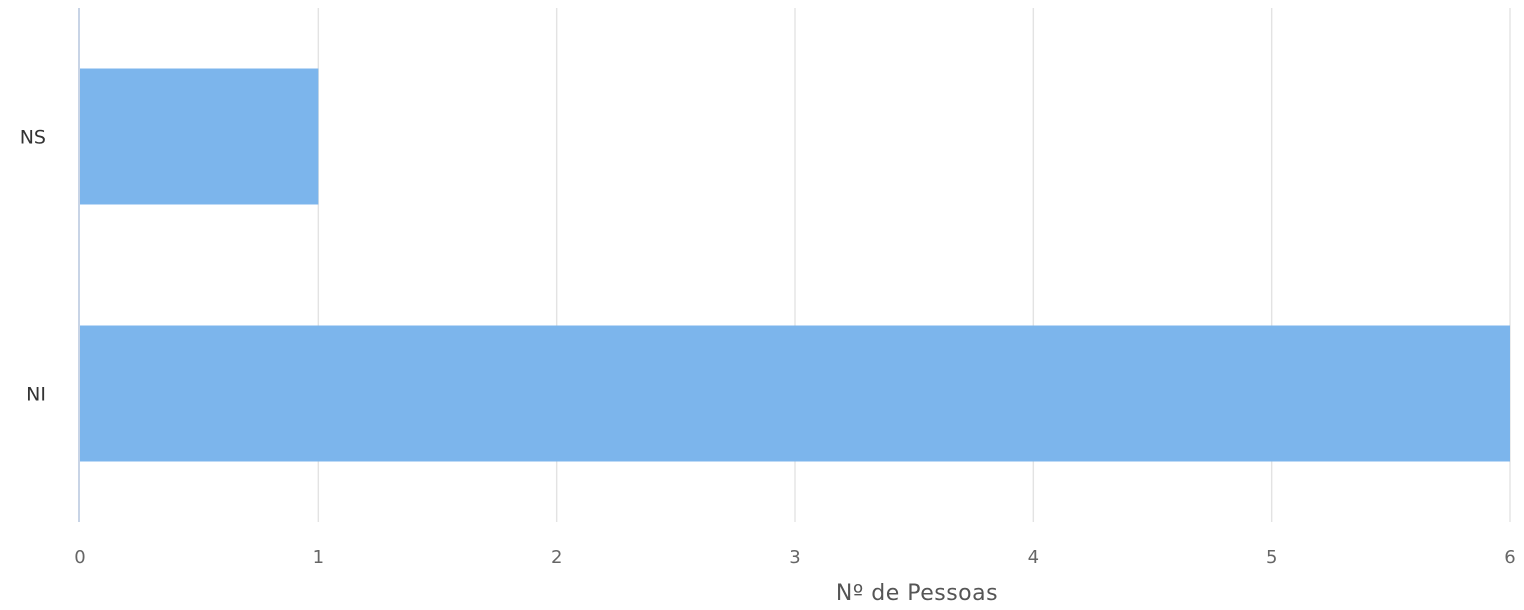  What do you see at coordinates (33, 138) in the screenshot?
I see `y-category-label-ns: NS` at bounding box center [33, 138].